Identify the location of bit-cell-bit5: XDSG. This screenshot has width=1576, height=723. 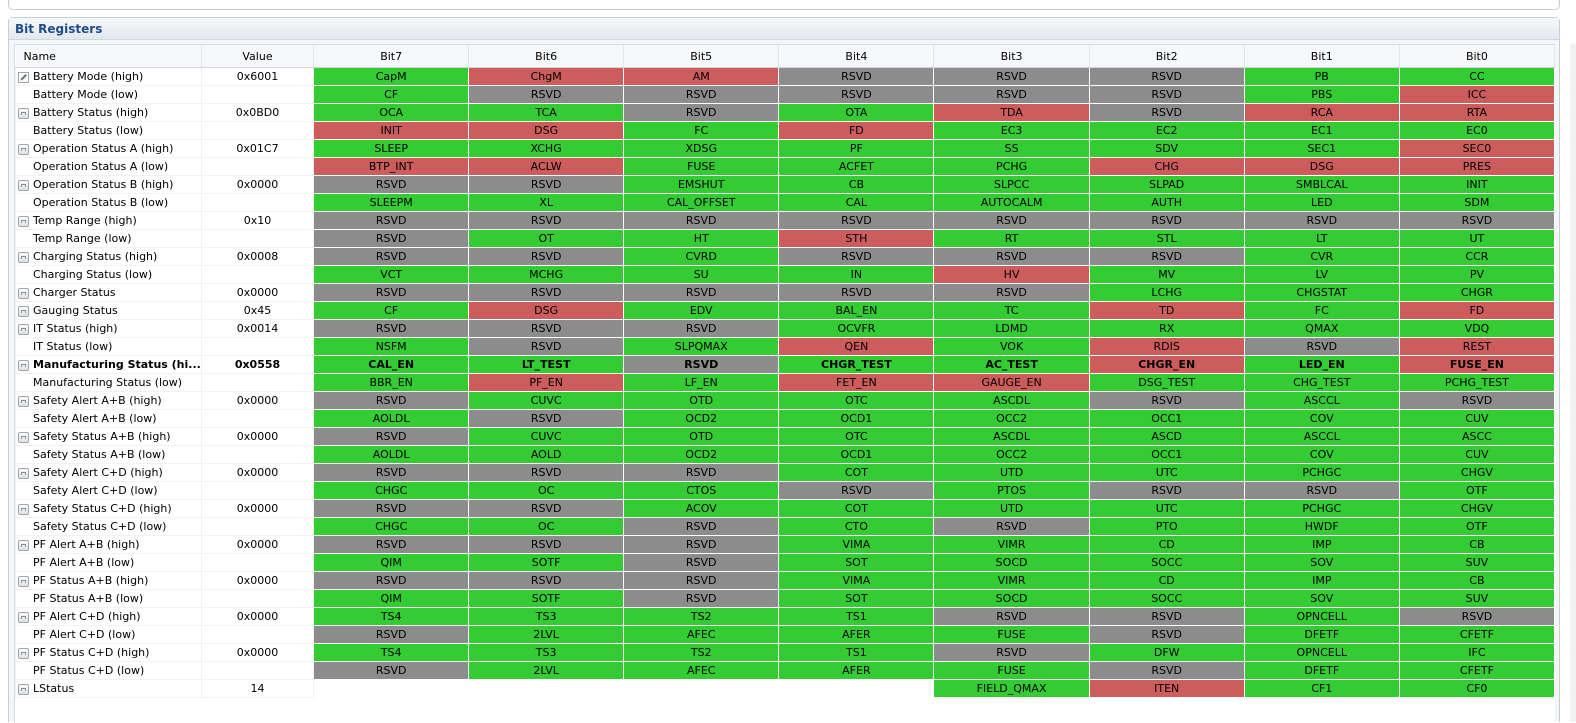
(701, 148).